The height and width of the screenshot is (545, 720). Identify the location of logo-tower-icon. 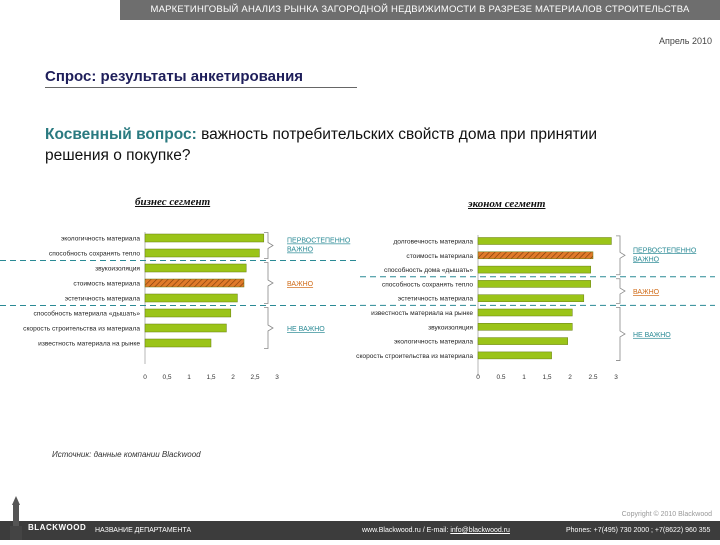
(16, 518).